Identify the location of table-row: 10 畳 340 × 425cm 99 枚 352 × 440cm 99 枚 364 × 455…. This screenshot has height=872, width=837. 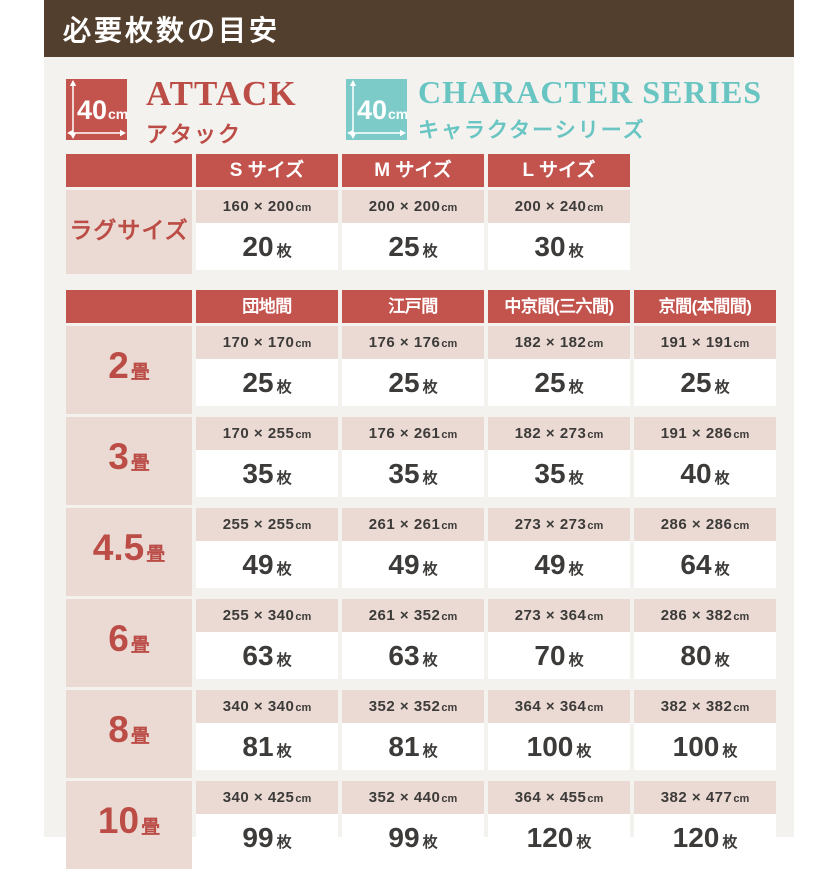
(421, 825).